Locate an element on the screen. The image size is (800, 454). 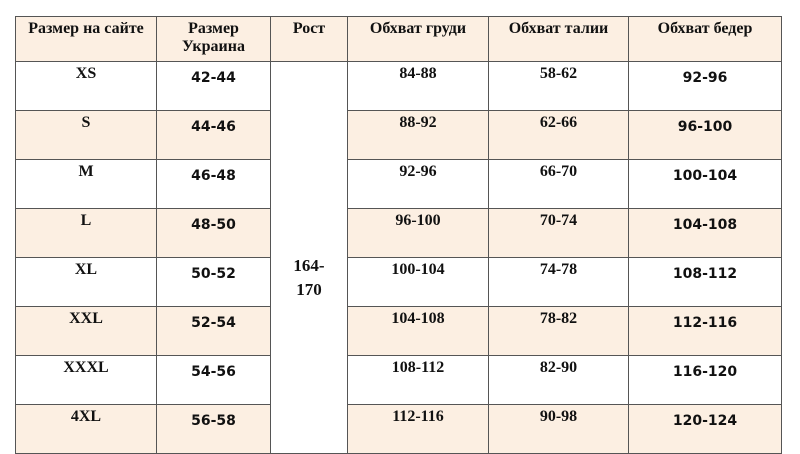
header-site-size: Размер на сайте is located at coordinates (86, 39).